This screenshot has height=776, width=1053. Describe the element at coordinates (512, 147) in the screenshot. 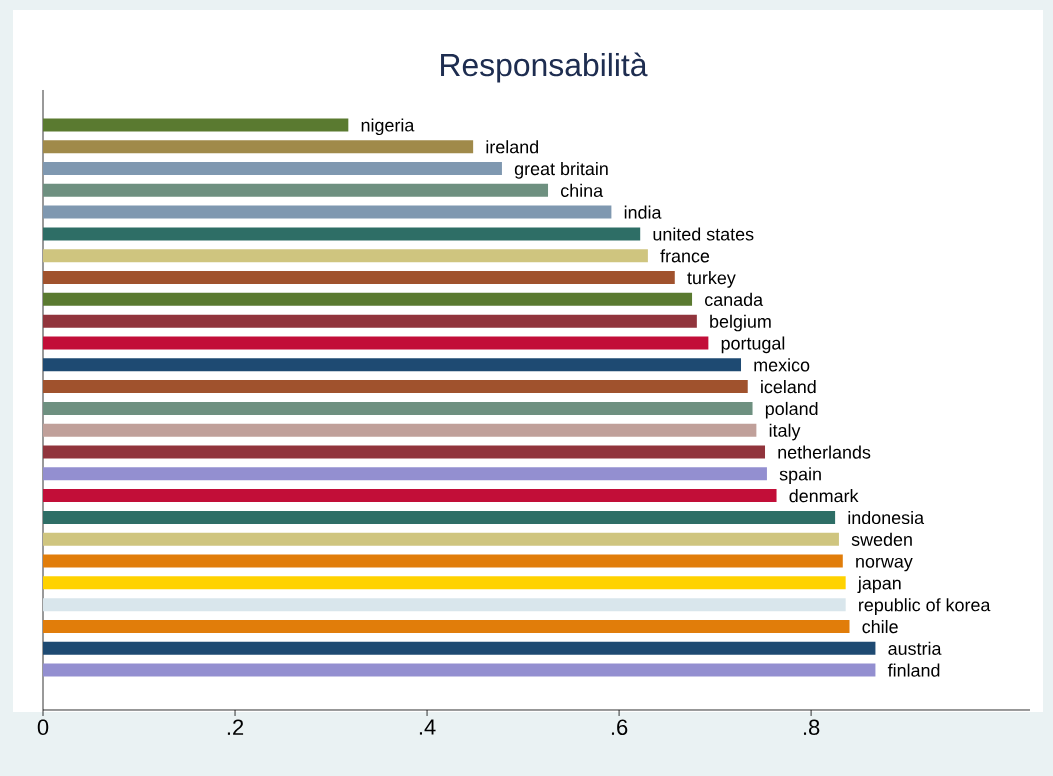

I see `y-tick-label: ireland` at that location.